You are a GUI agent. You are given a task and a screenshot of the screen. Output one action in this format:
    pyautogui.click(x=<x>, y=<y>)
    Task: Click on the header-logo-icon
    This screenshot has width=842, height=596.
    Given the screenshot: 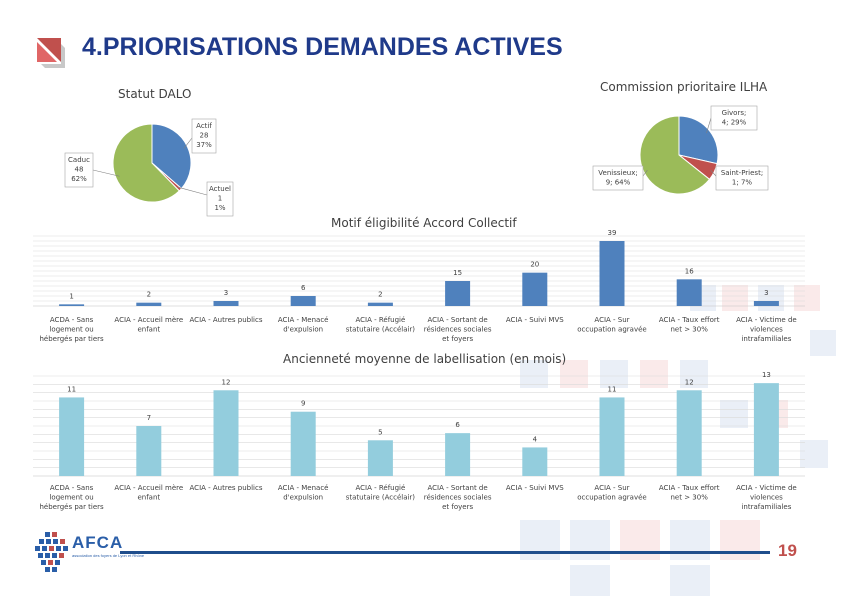 What is the action you would take?
    pyautogui.click(x=51, y=53)
    